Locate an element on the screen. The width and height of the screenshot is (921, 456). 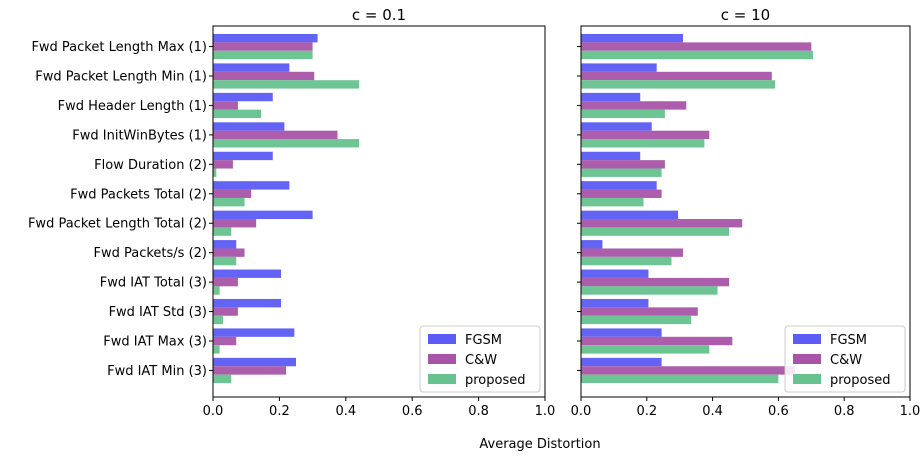
chart-title-right: c = 10 is located at coordinates (745, 15).